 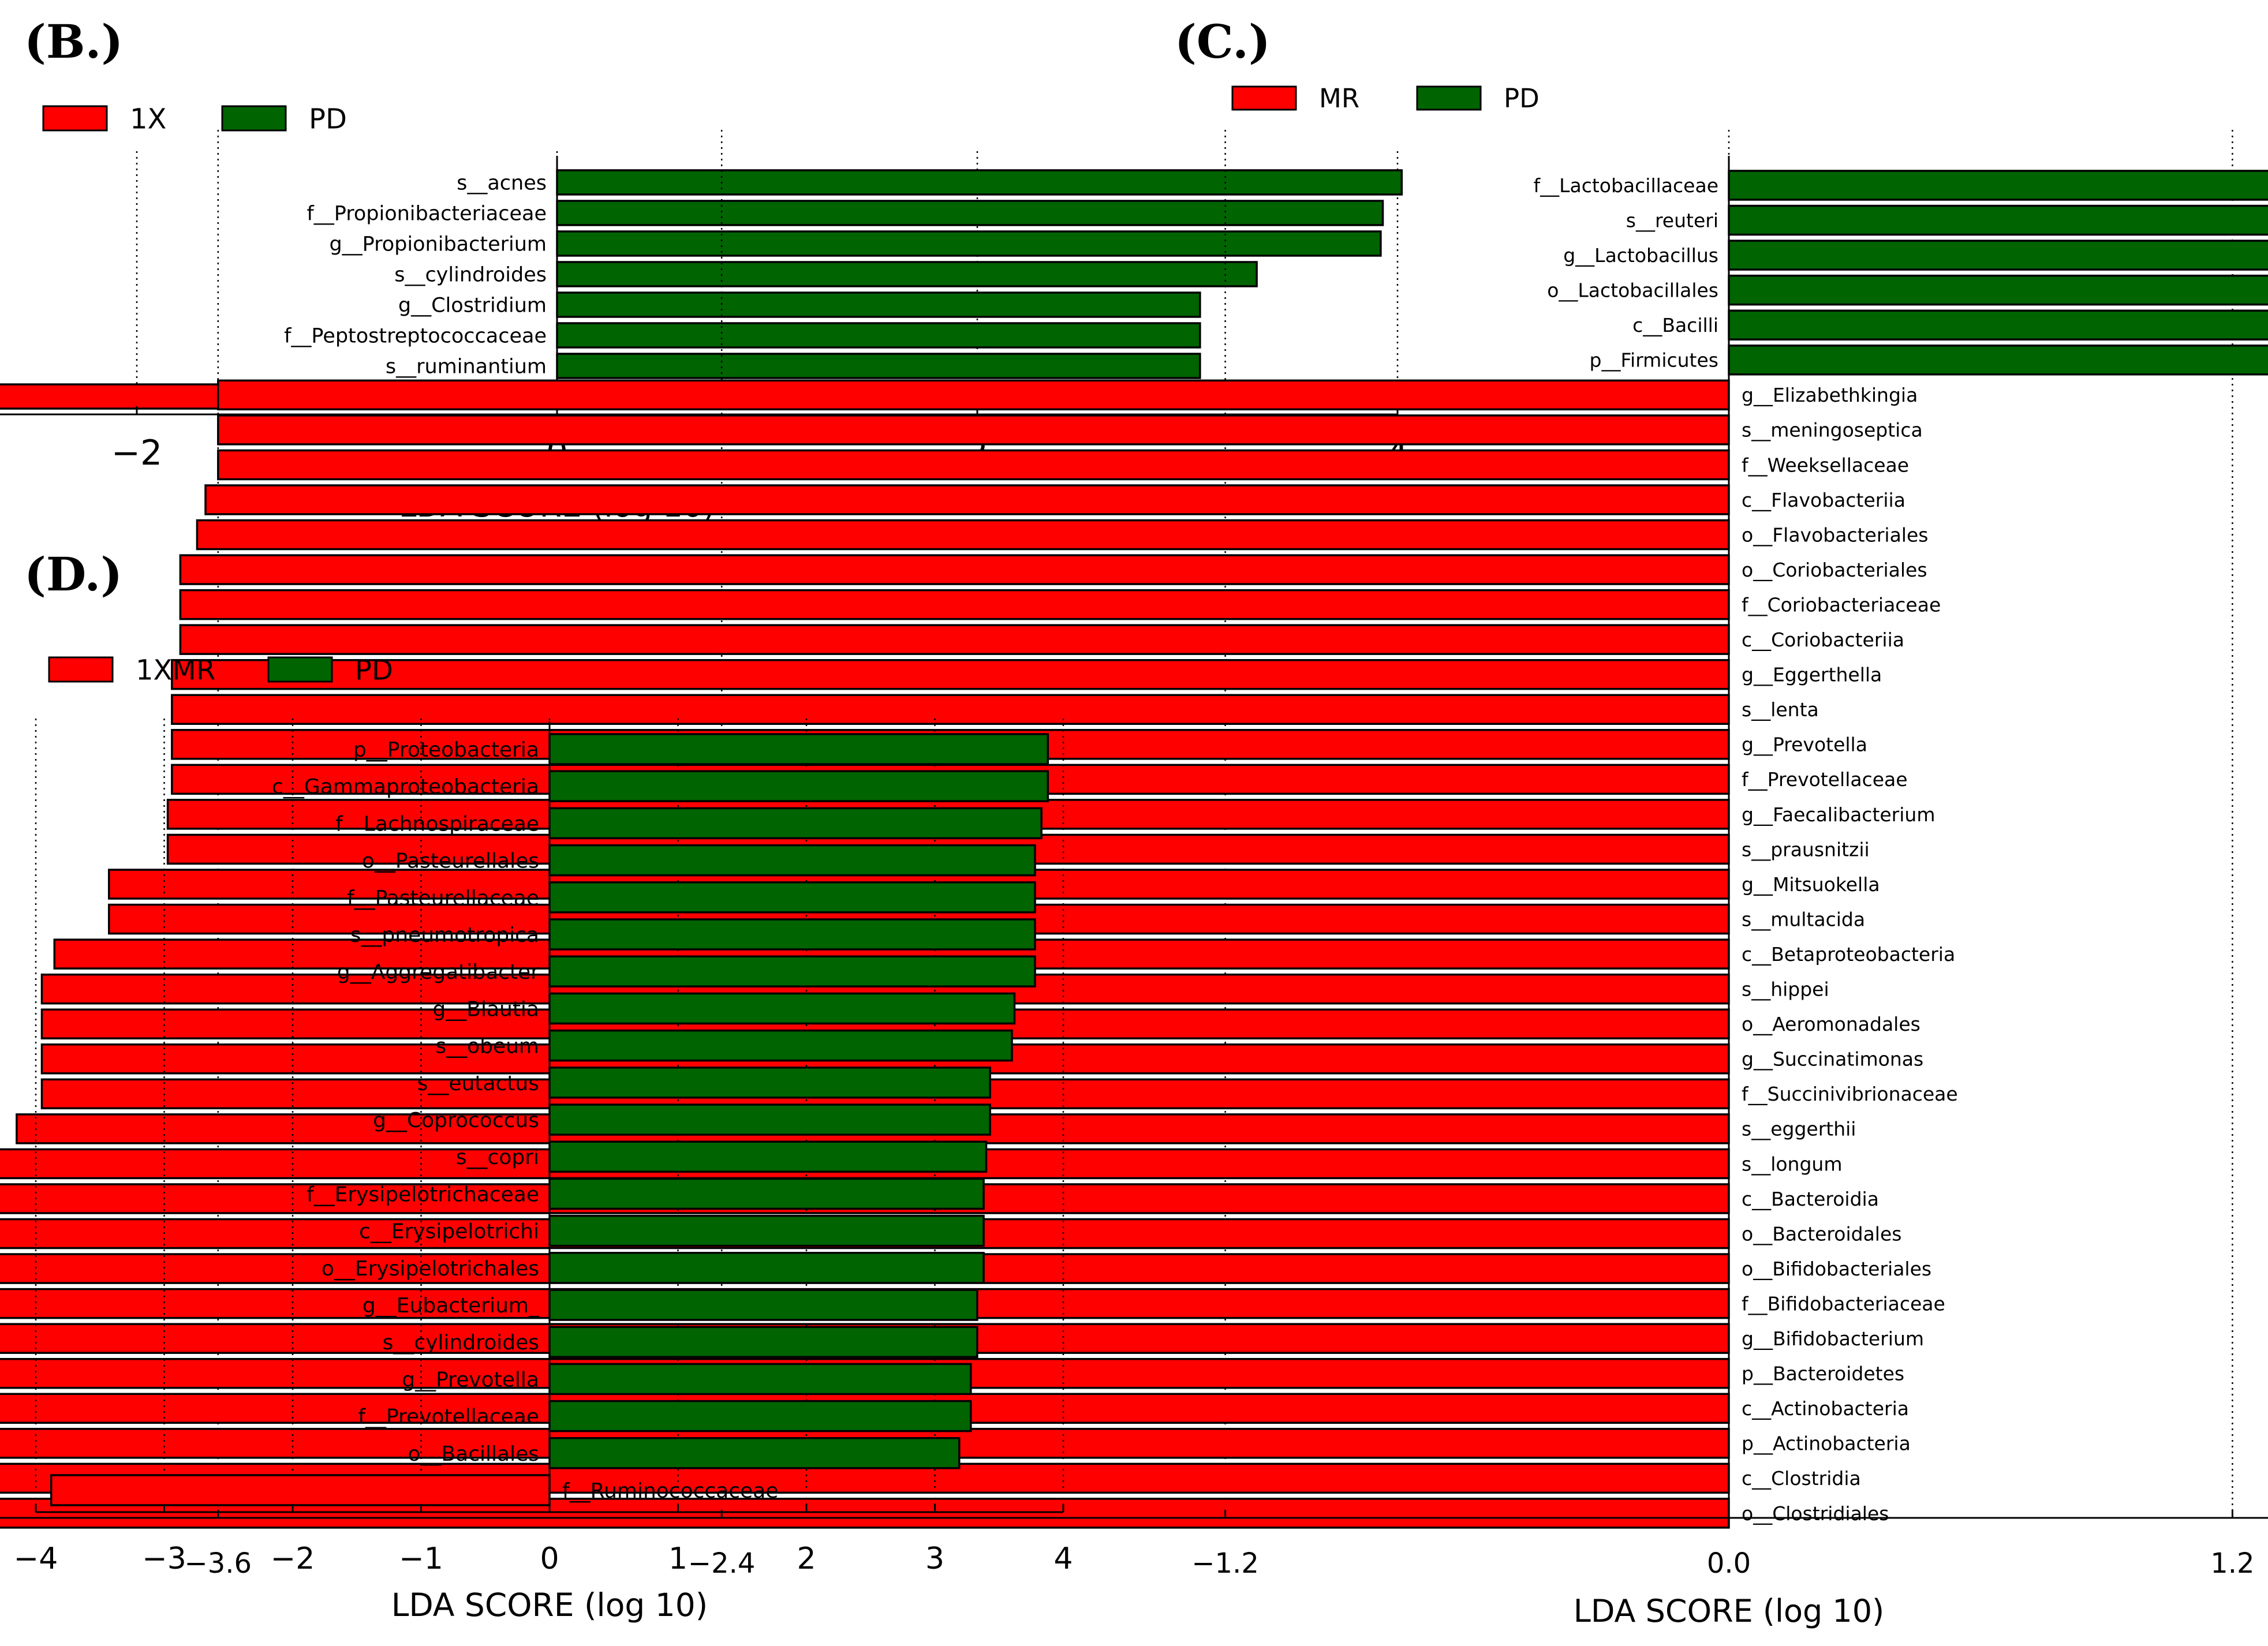 What do you see at coordinates (549, 1559) in the screenshot?
I see `x-tick-label: 0` at bounding box center [549, 1559].